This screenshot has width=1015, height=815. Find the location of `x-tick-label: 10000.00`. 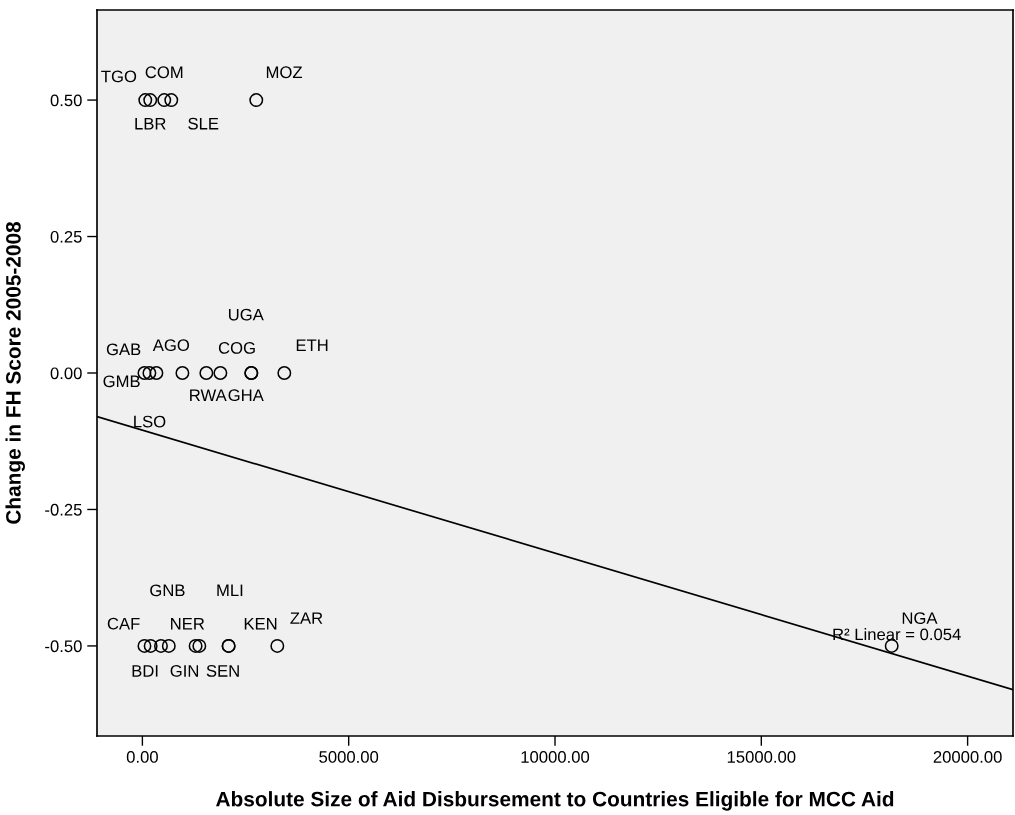

x-tick-label: 10000.00 is located at coordinates (555, 757).